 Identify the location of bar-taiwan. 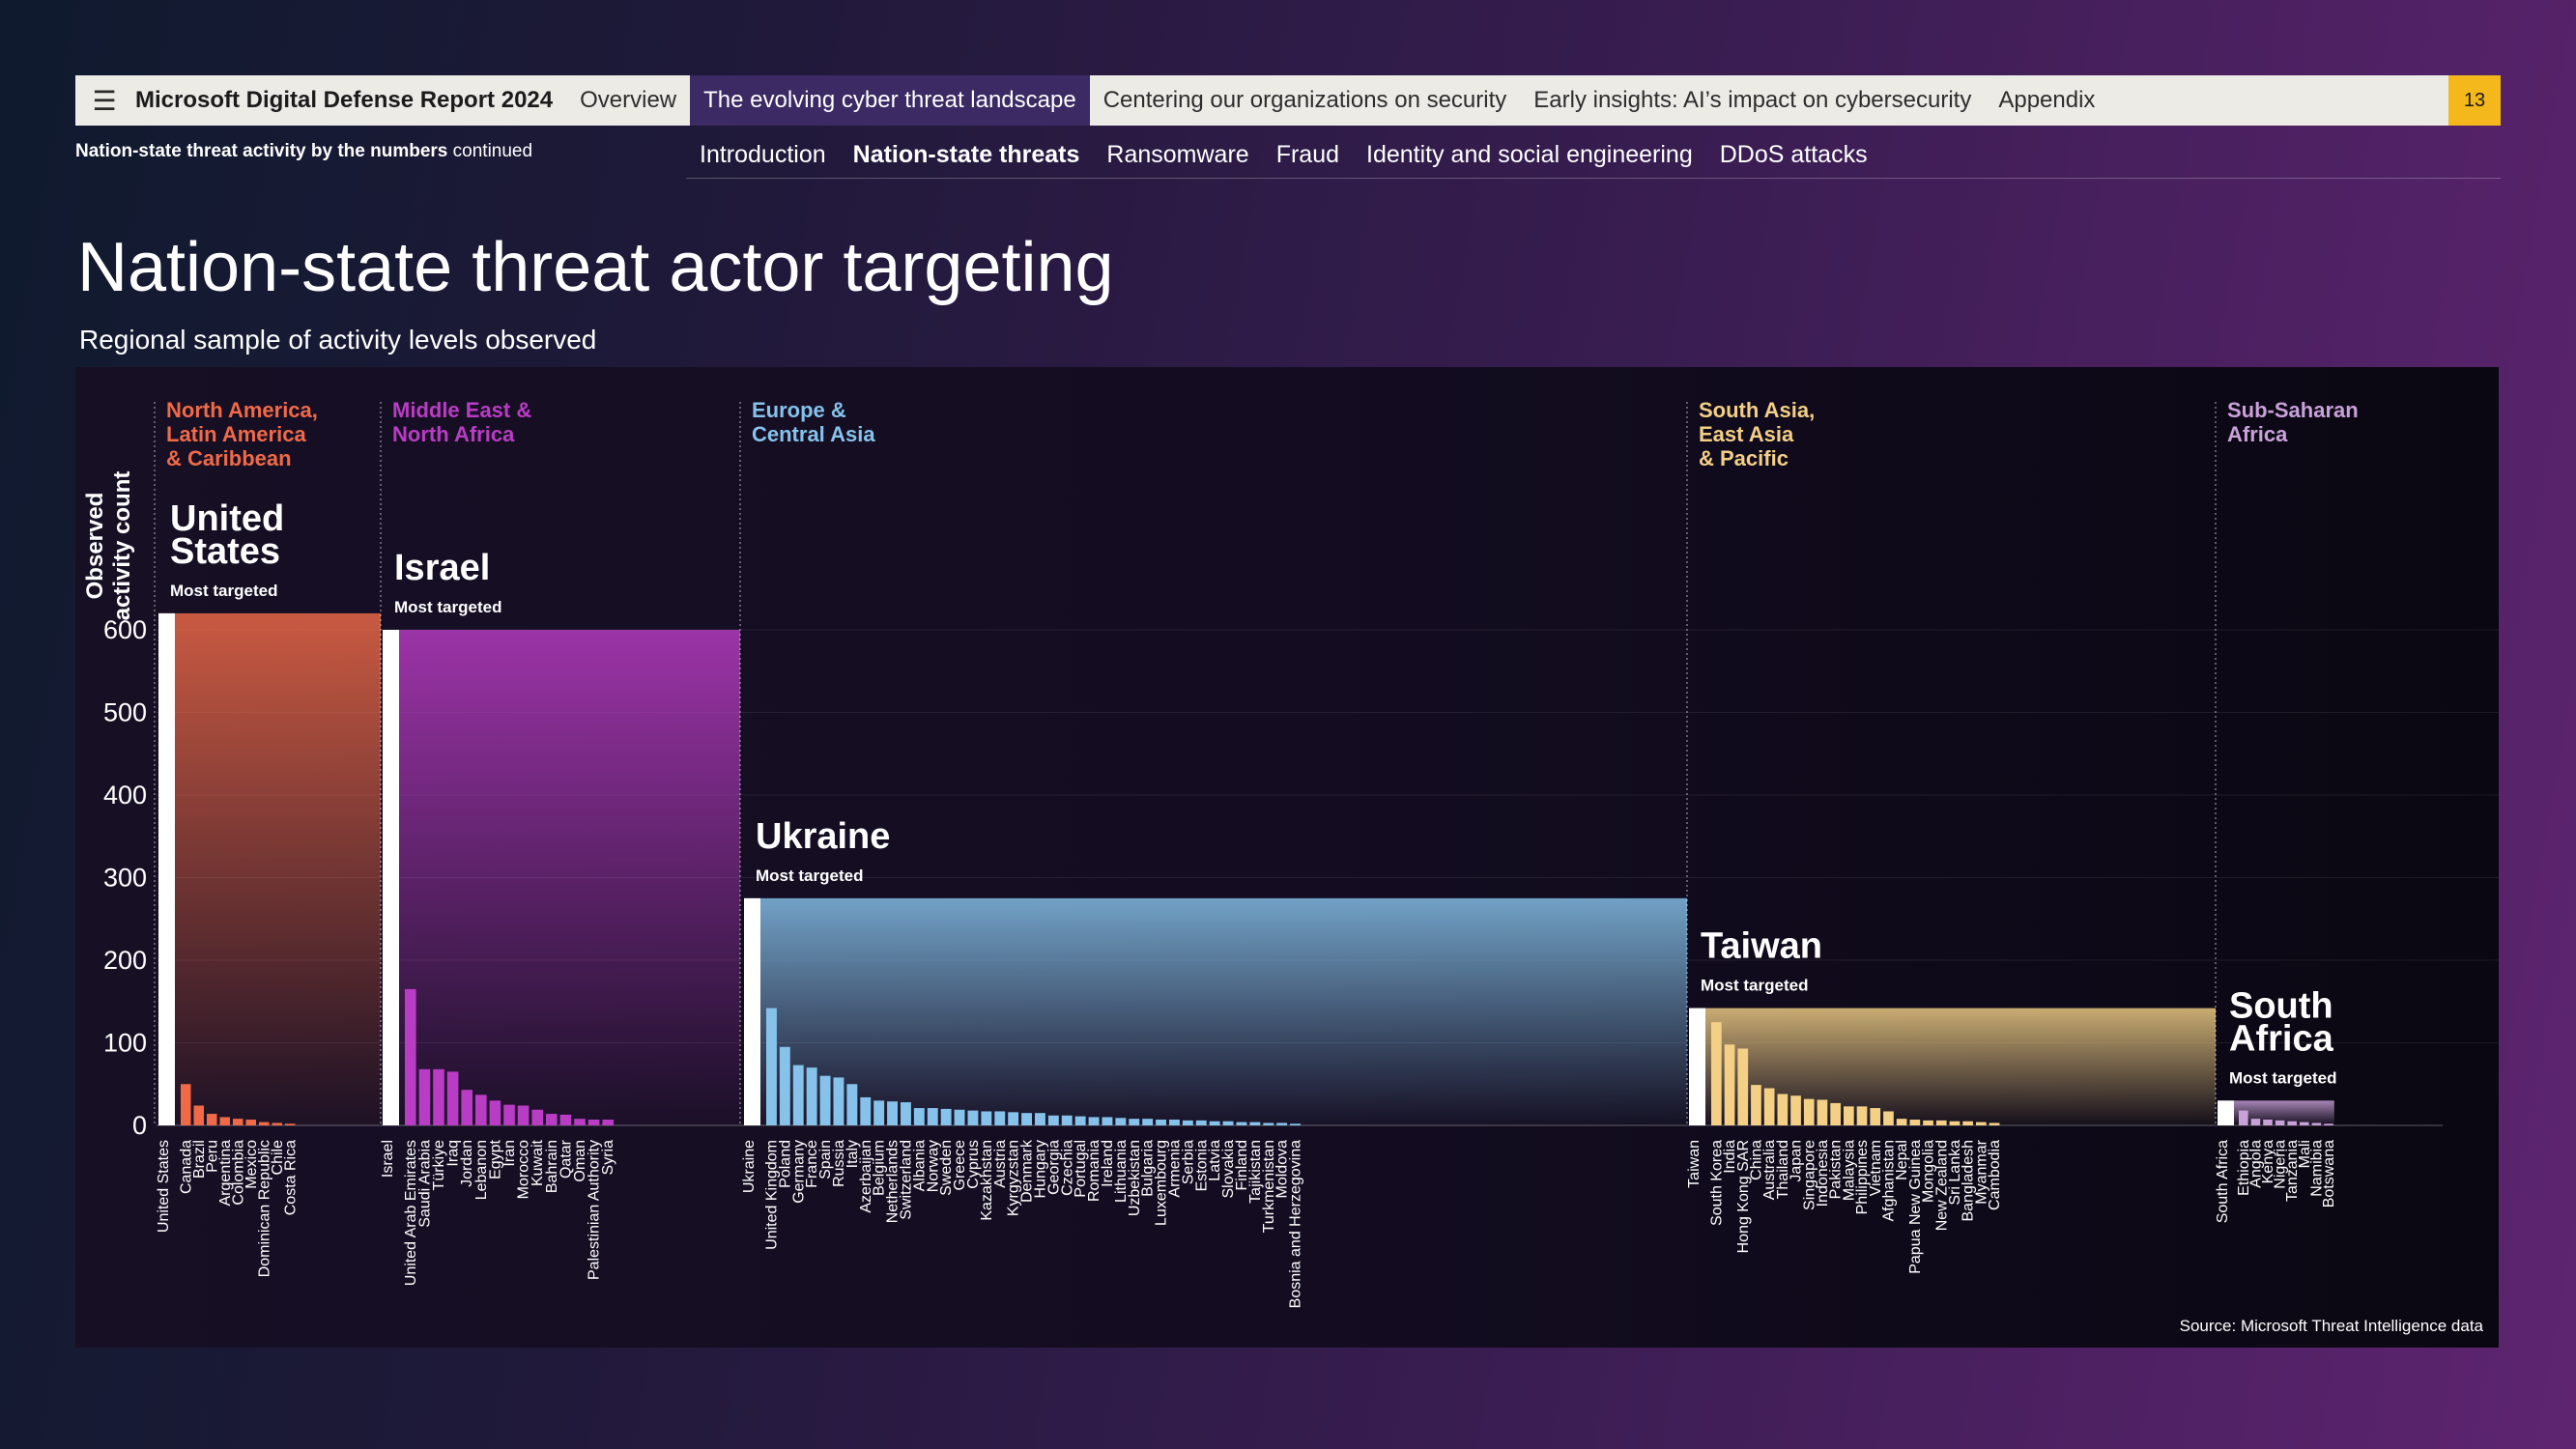
(1697, 1066).